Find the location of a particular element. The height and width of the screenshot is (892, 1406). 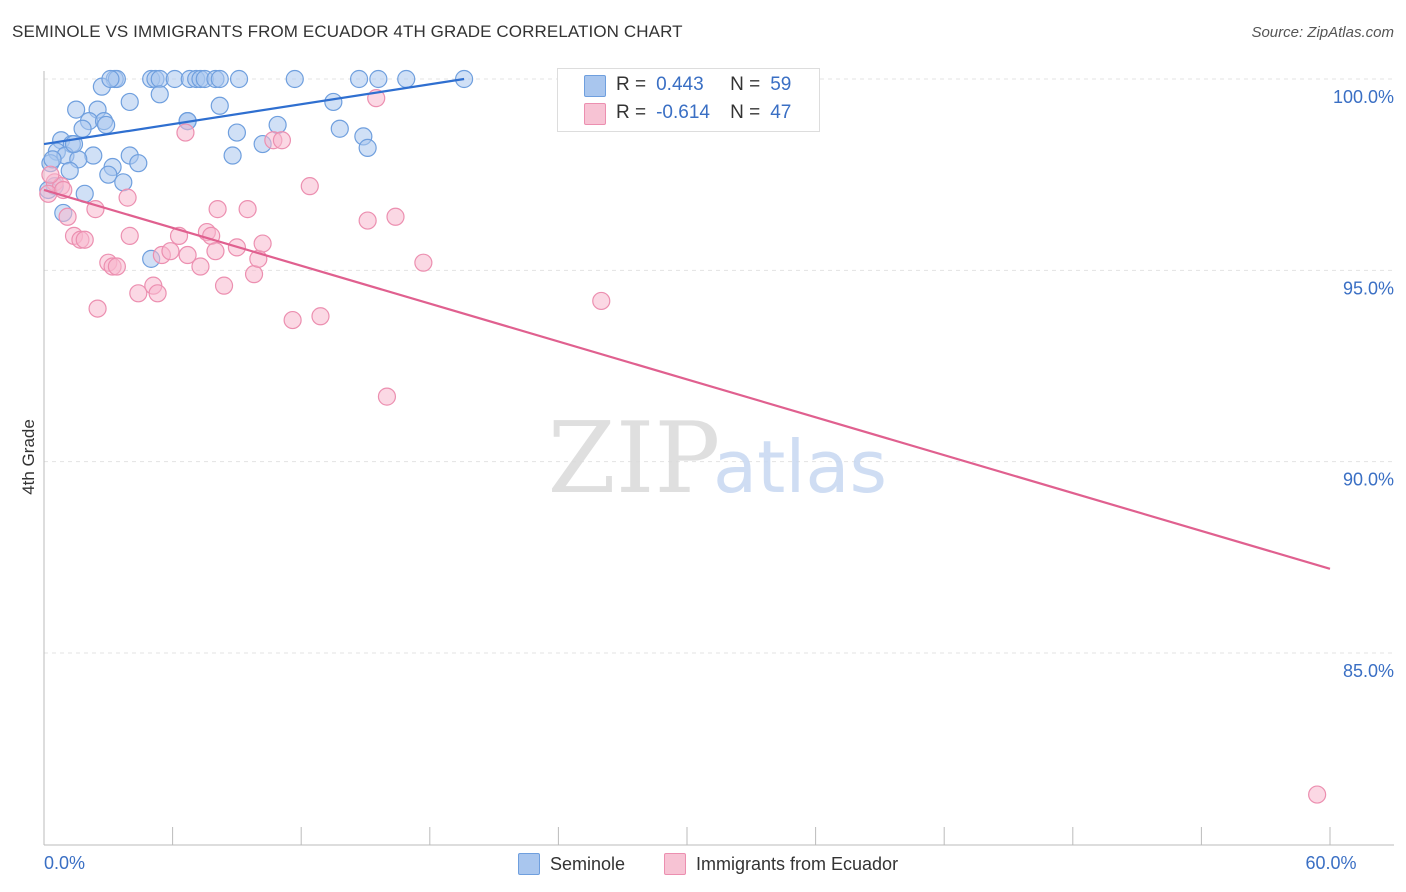

y-tick-label: 85.0% is located at coordinates (1368, 671).